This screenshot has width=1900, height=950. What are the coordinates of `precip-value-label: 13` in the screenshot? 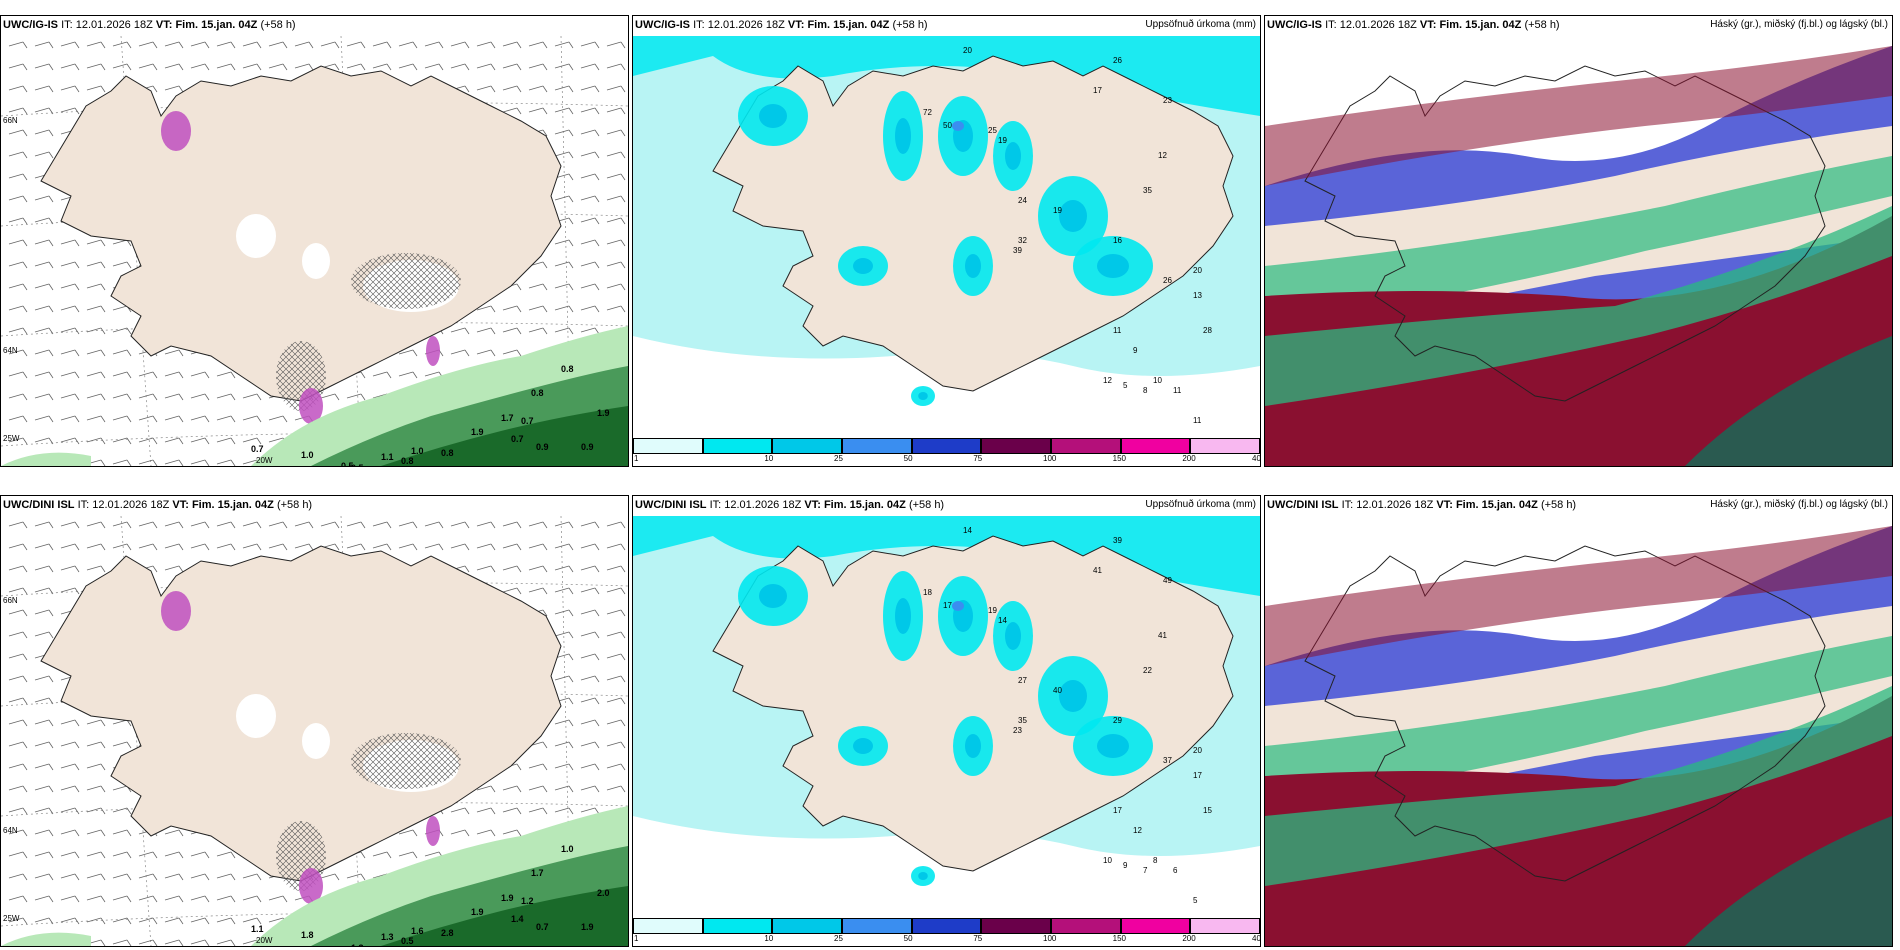 It's located at (1197, 295).